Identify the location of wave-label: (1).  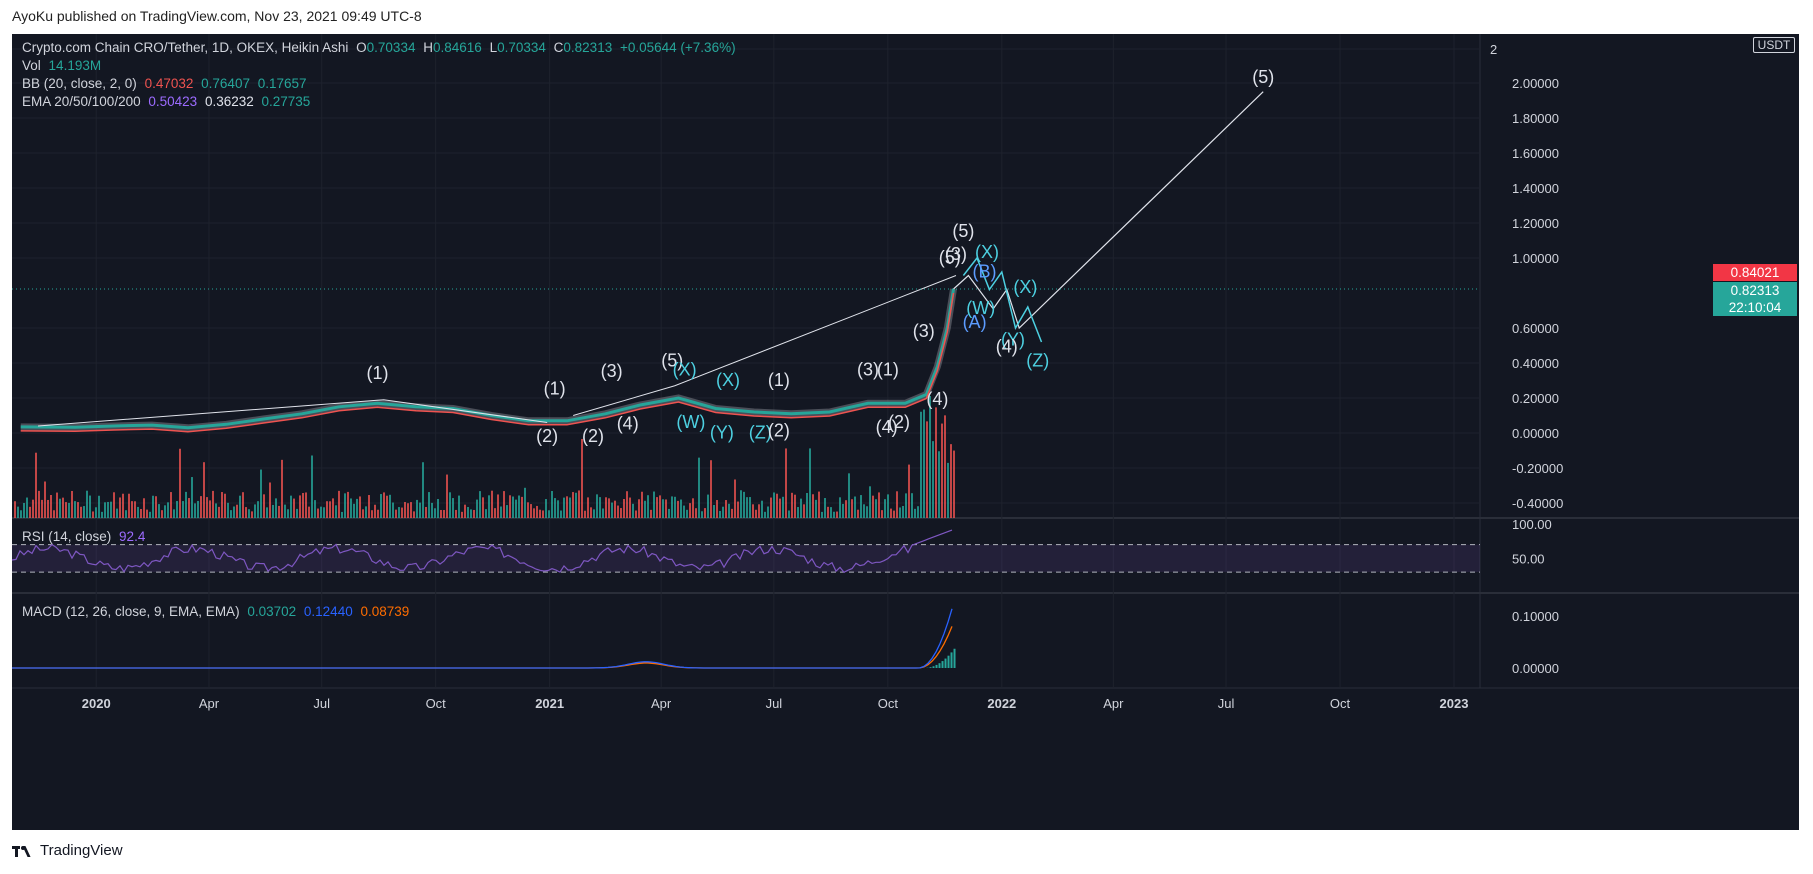
(779, 380).